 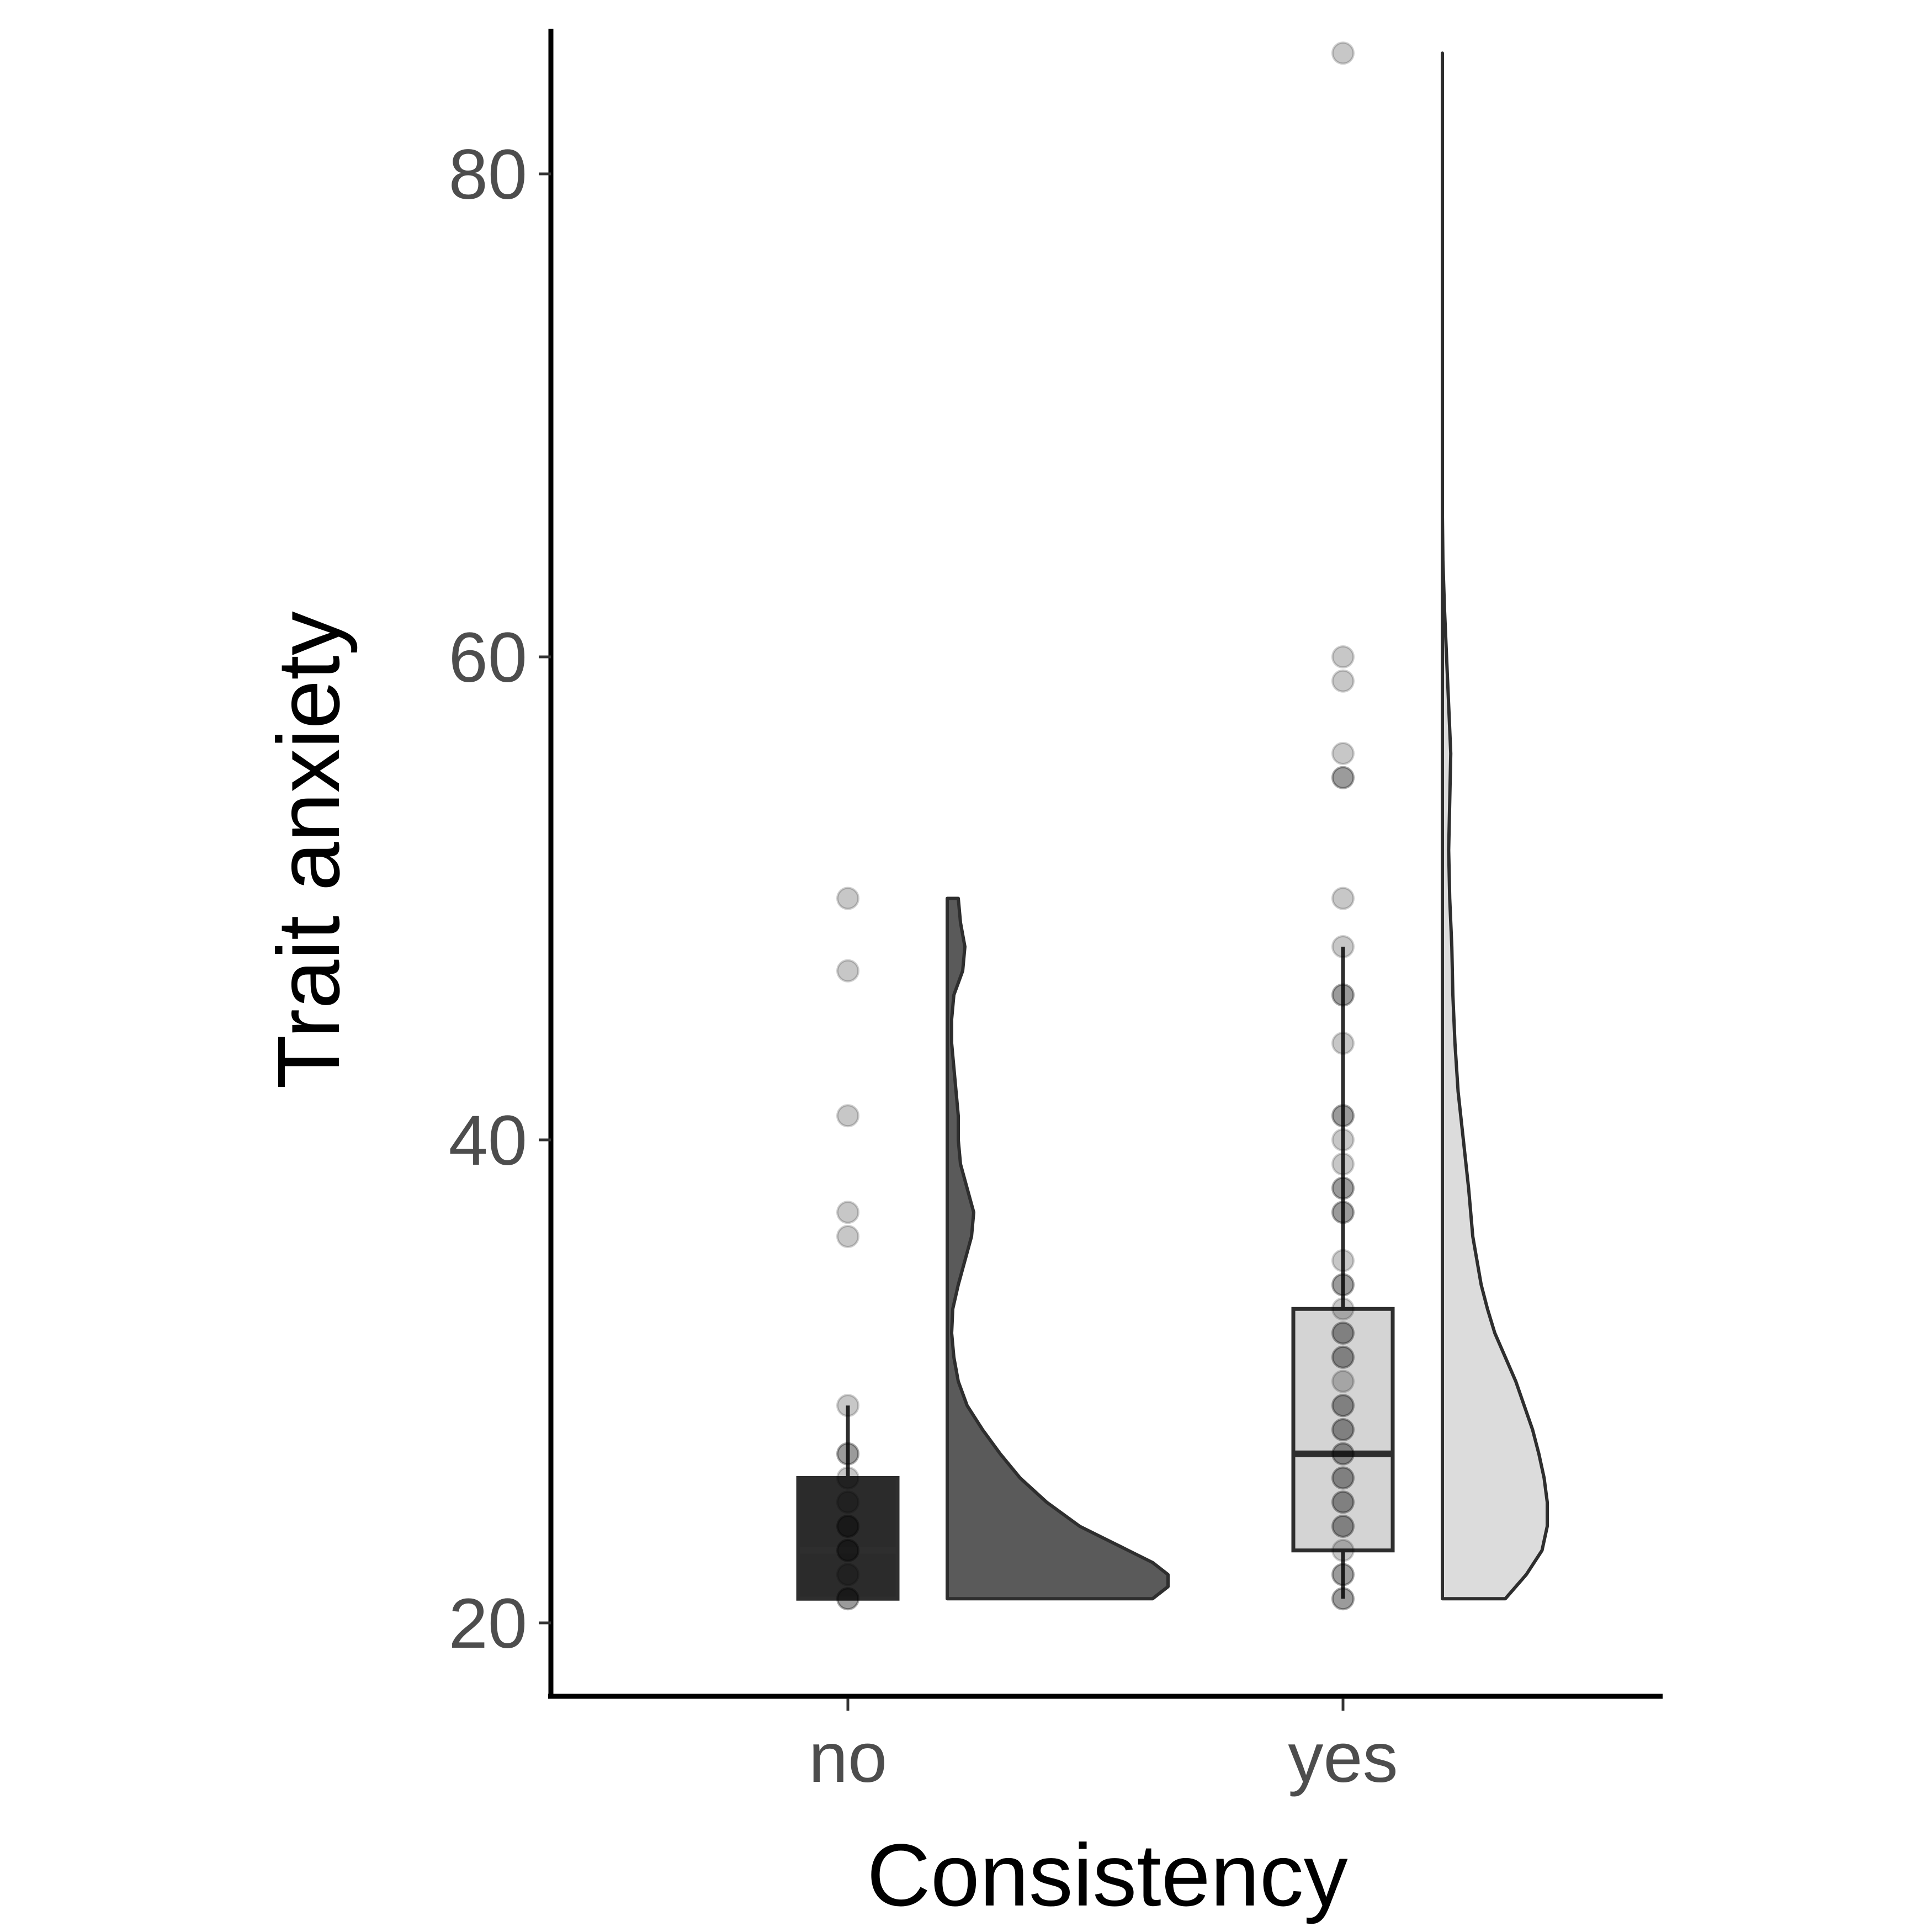 What do you see at coordinates (500, 899) in the screenshot?
I see `y-ticks: 20 40 60 80` at bounding box center [500, 899].